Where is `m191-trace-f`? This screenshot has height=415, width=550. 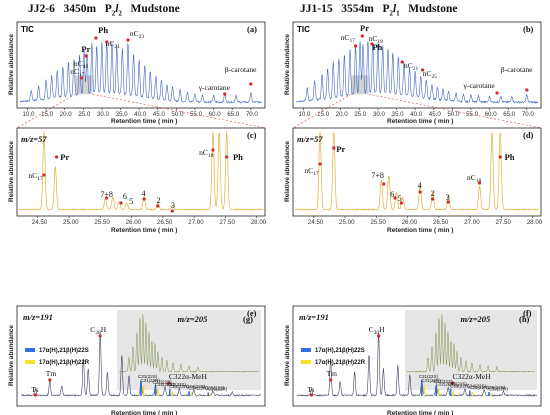
m191-trace-f is located at coordinates (417, 365).